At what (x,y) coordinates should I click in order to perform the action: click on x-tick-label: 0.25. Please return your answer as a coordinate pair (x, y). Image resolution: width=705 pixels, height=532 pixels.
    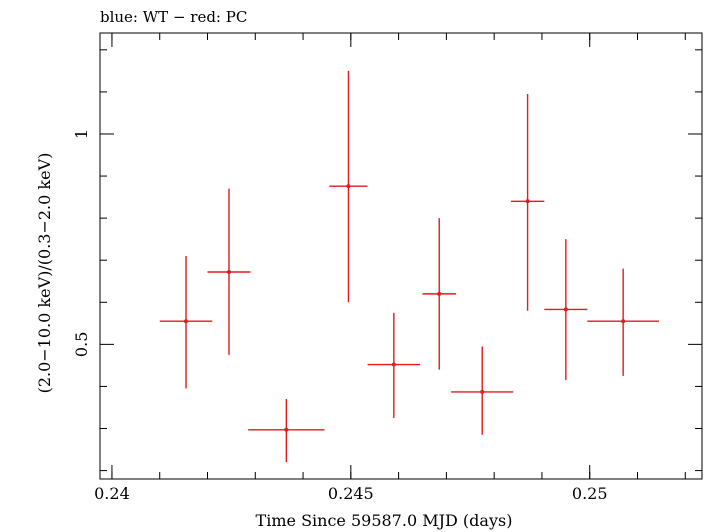
    Looking at the image, I should click on (590, 493).